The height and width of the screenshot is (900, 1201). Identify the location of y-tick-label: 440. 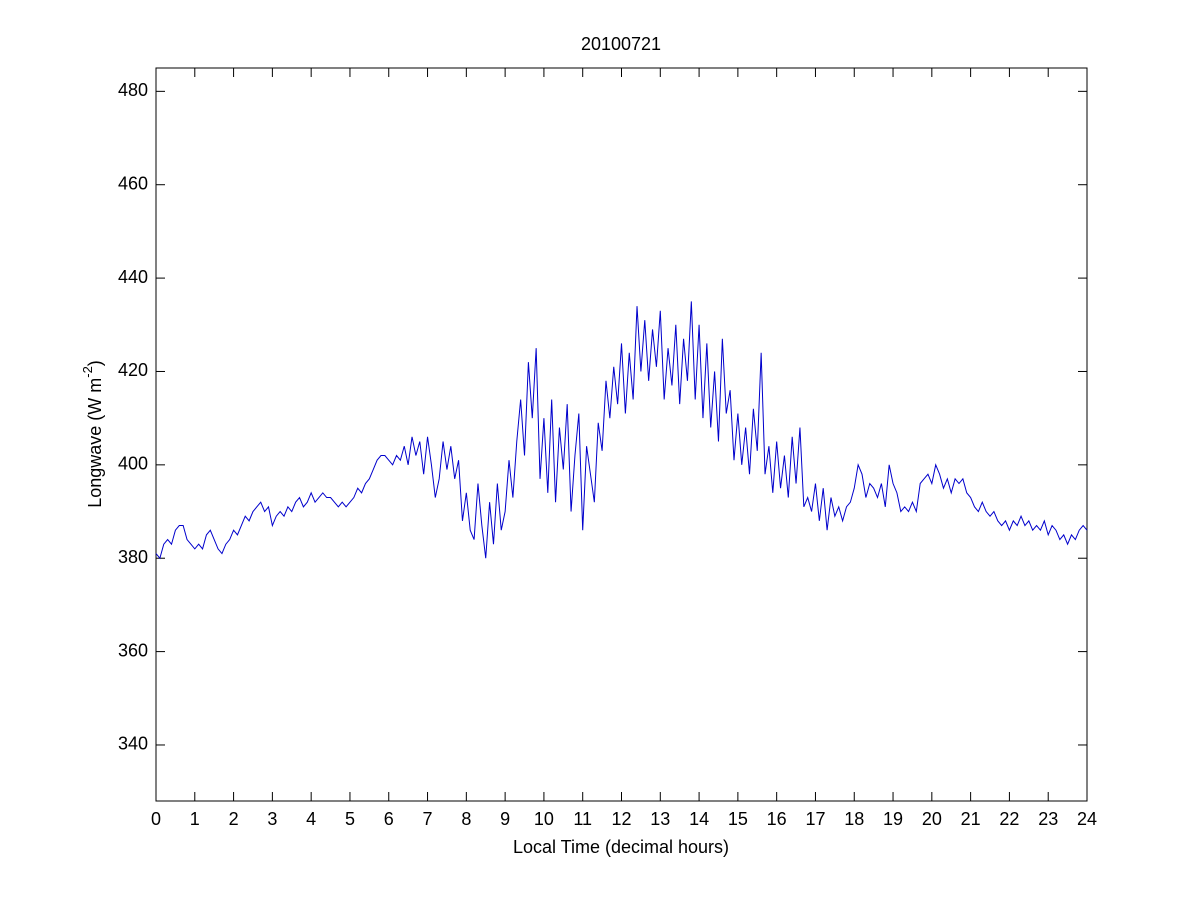
(133, 277).